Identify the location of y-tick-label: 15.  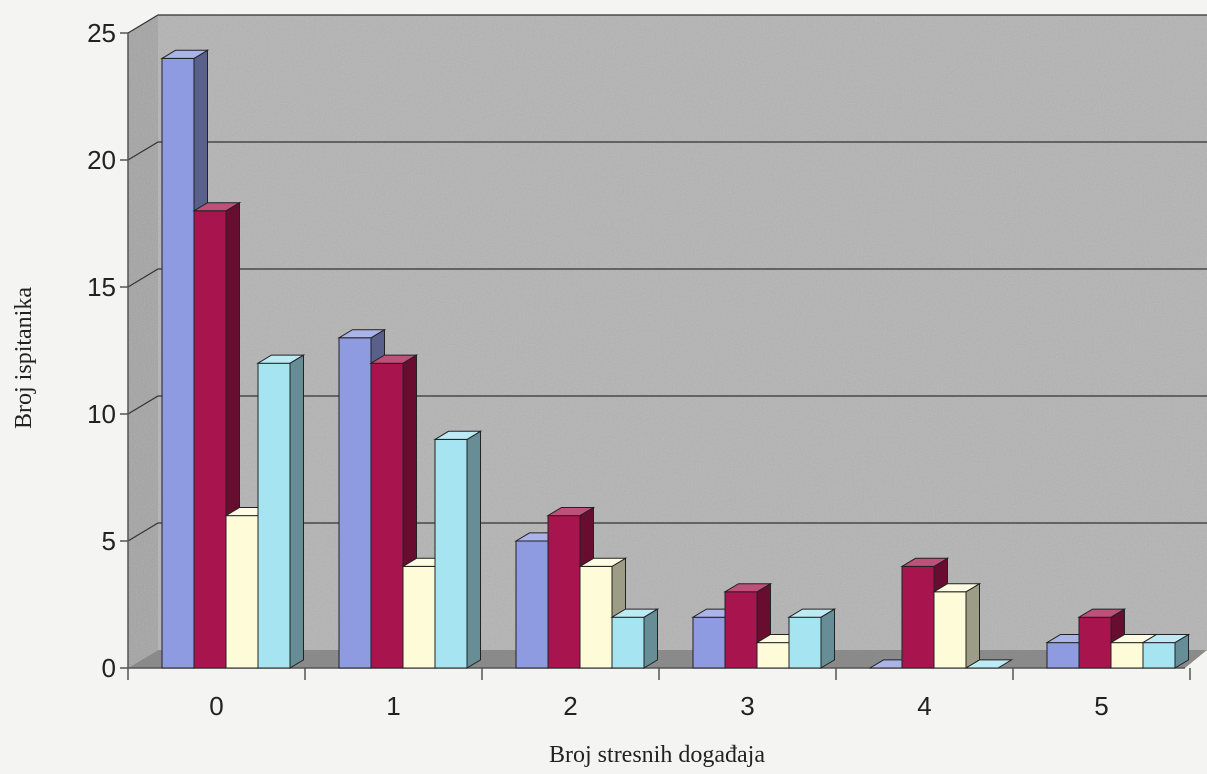
(101, 287).